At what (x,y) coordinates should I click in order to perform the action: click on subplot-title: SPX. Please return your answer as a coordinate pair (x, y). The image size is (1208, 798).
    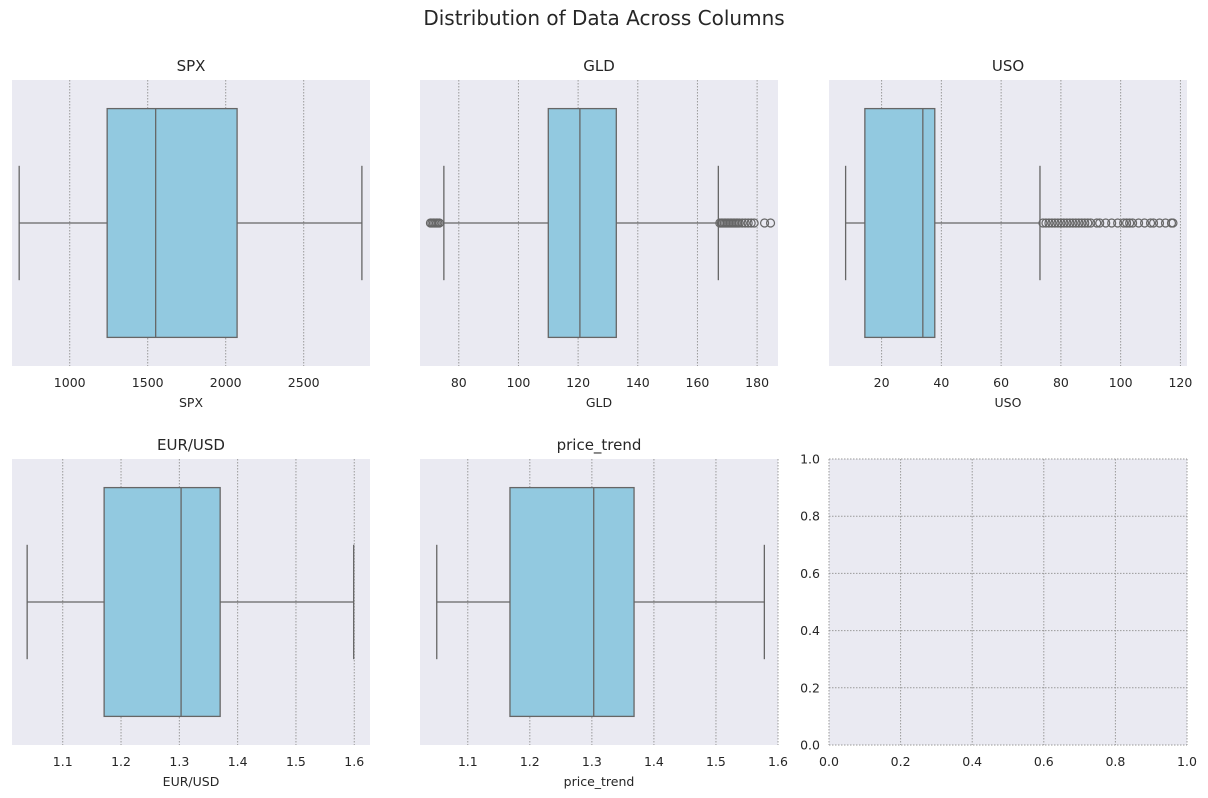
    Looking at the image, I should click on (191, 66).